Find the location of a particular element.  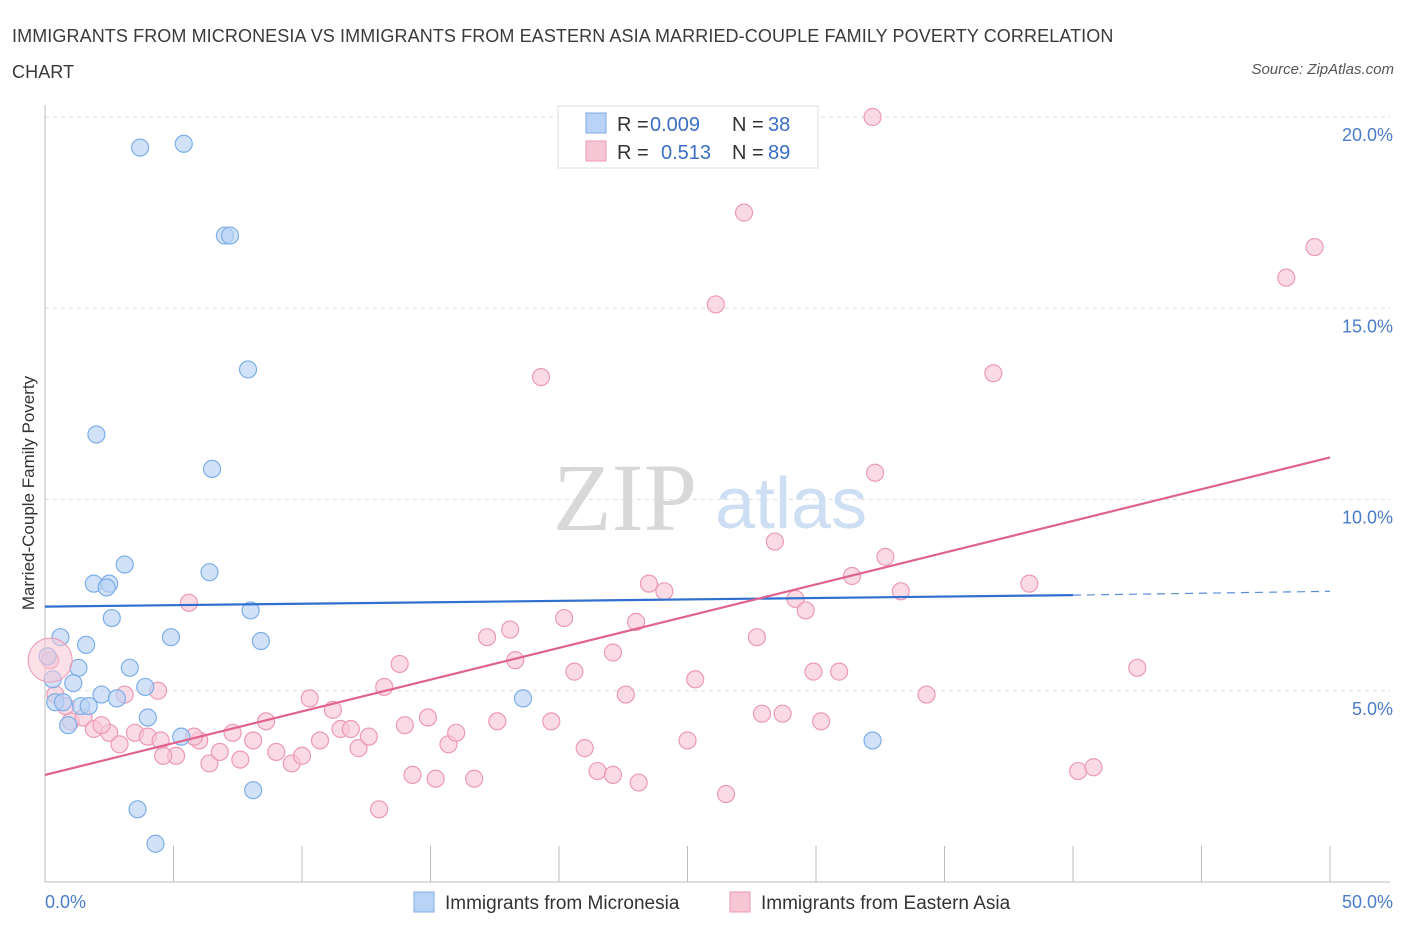

source-label: Source: ZipAtlas.com is located at coordinates (1322, 69).